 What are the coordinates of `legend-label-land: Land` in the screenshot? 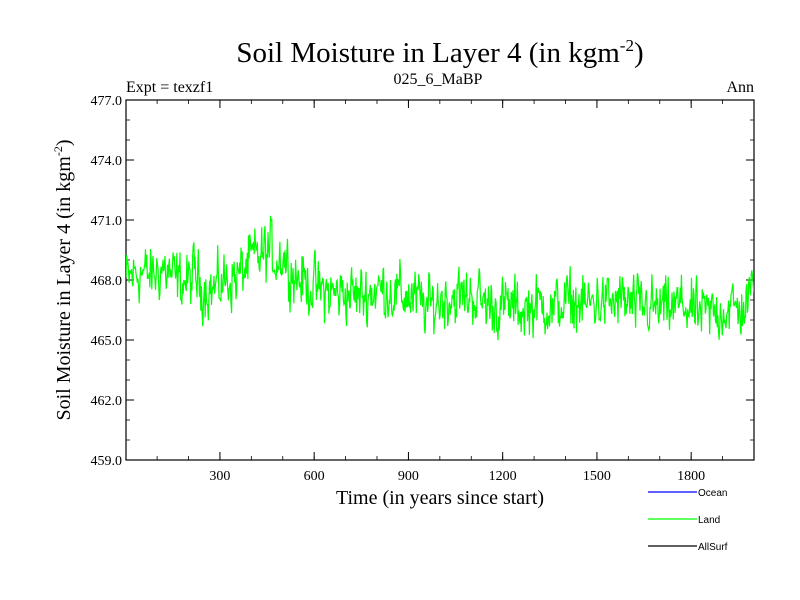 It's located at (709, 520).